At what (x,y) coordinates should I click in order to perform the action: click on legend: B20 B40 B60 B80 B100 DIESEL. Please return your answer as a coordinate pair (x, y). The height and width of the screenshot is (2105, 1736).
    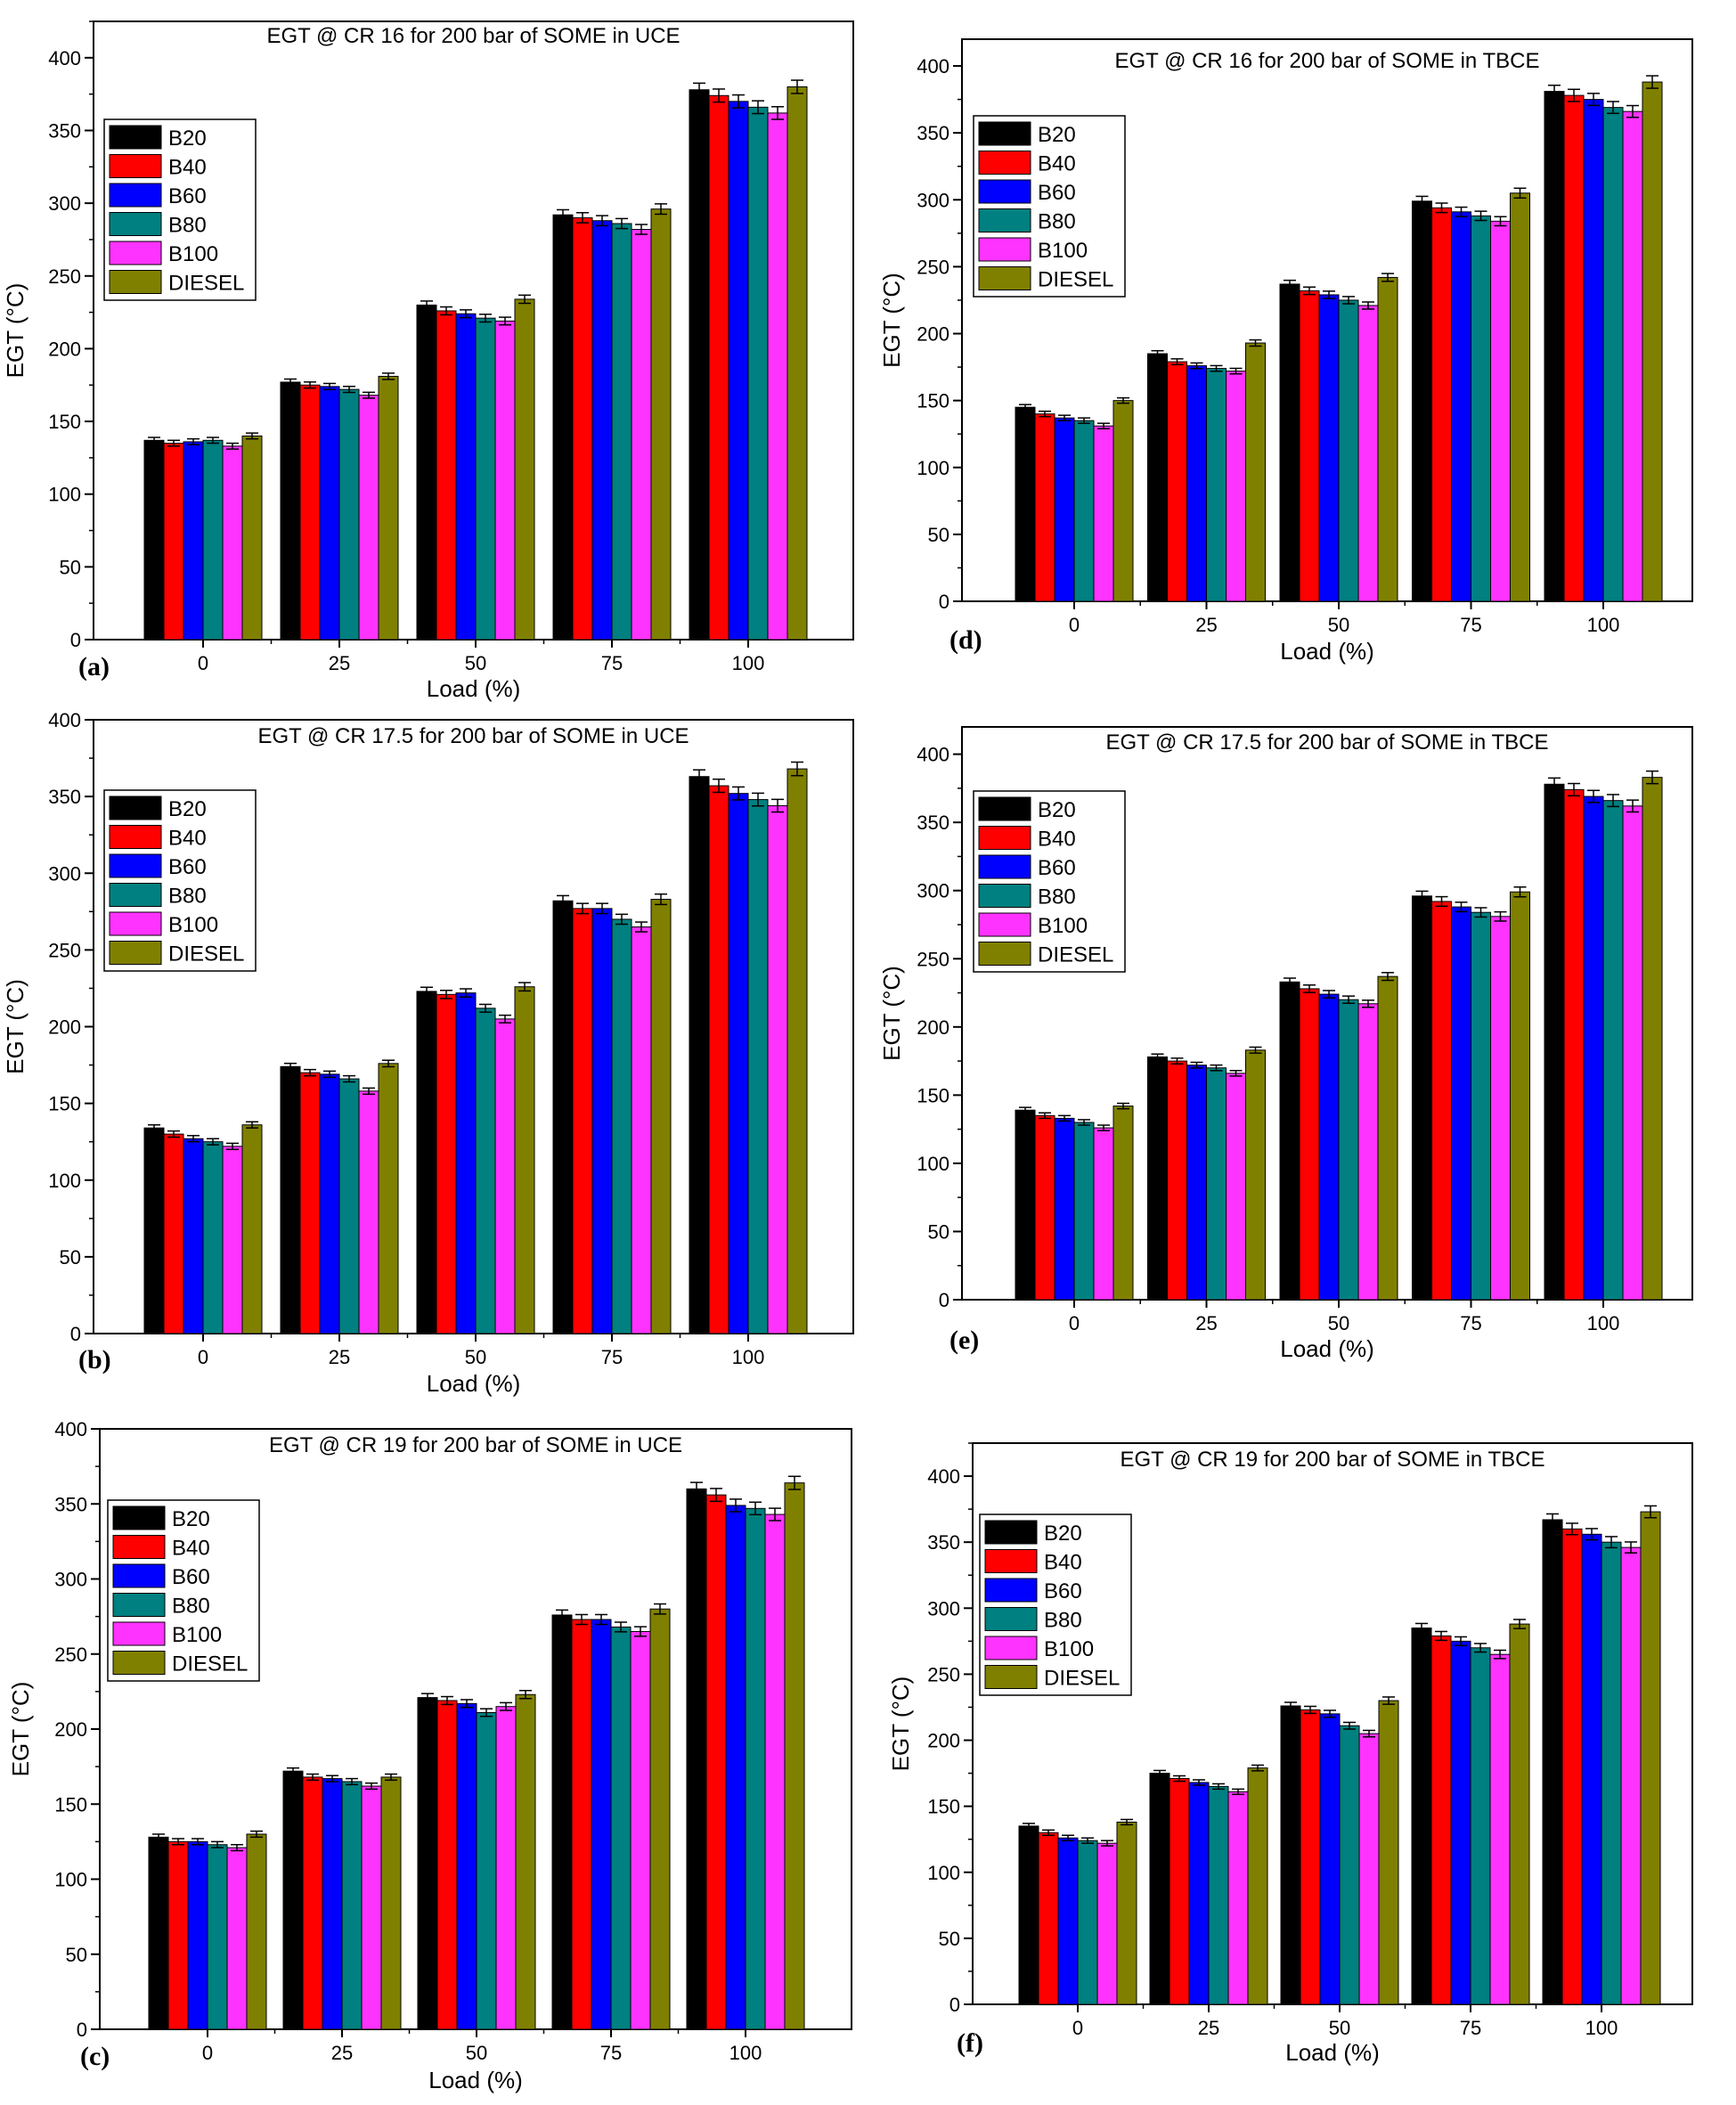
    Looking at the image, I should click on (184, 1590).